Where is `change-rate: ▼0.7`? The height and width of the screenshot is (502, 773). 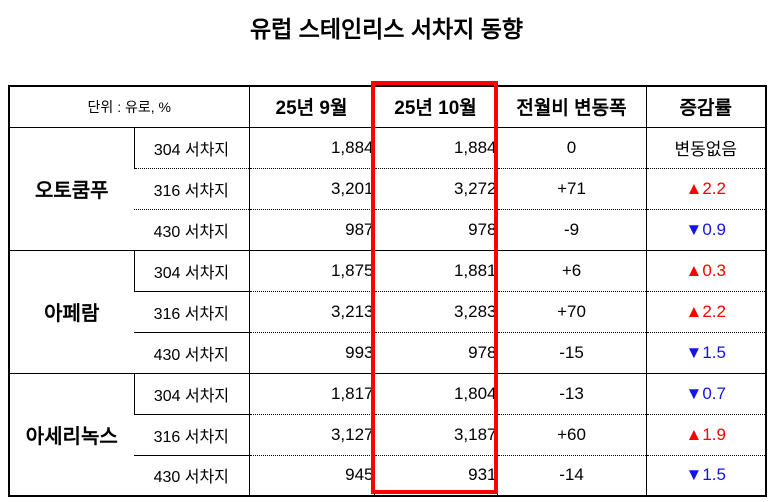
change-rate: ▼0.7 is located at coordinates (706, 393).